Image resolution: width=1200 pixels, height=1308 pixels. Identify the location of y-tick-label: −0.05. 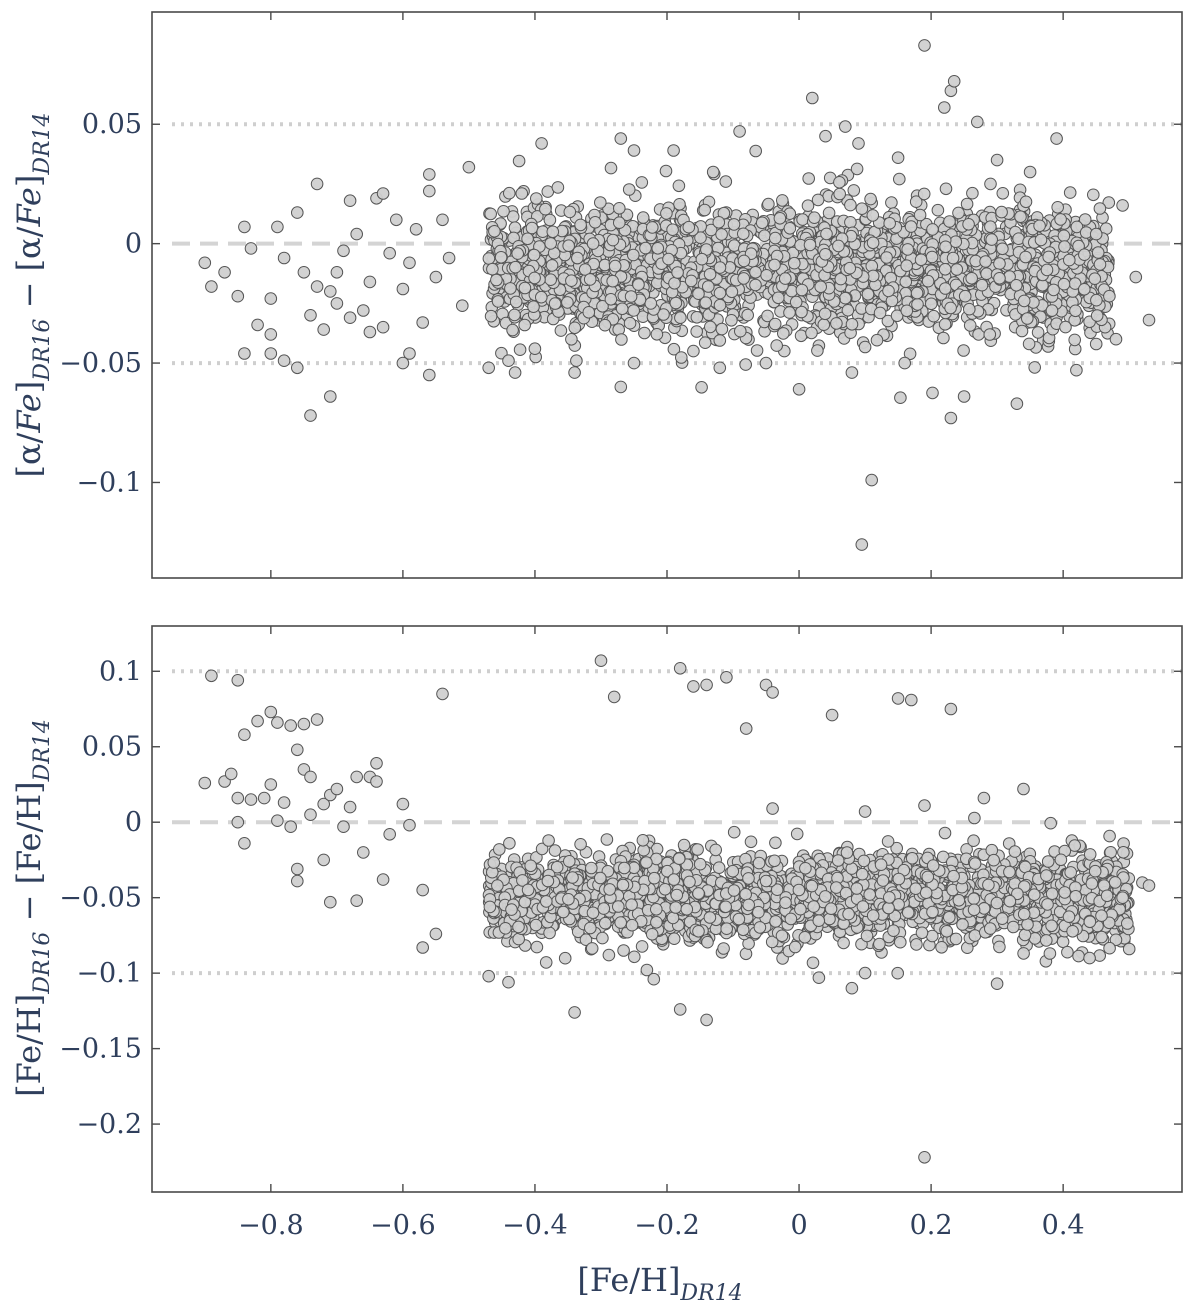
(100, 363).